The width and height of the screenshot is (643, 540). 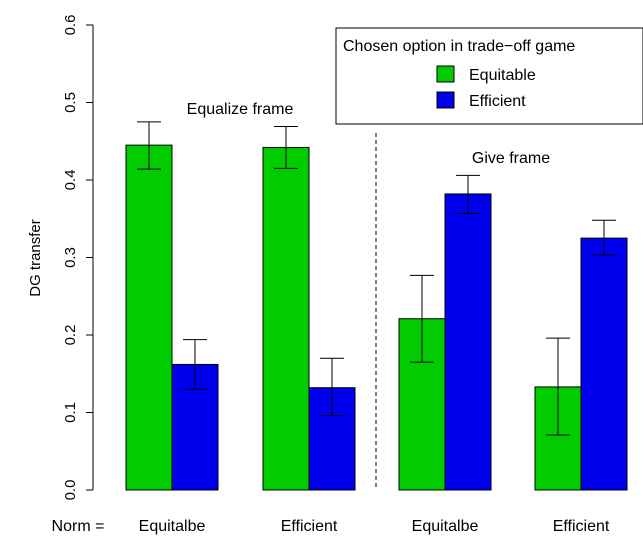 I want to click on frame-label-give: Give frame, so click(x=511, y=158).